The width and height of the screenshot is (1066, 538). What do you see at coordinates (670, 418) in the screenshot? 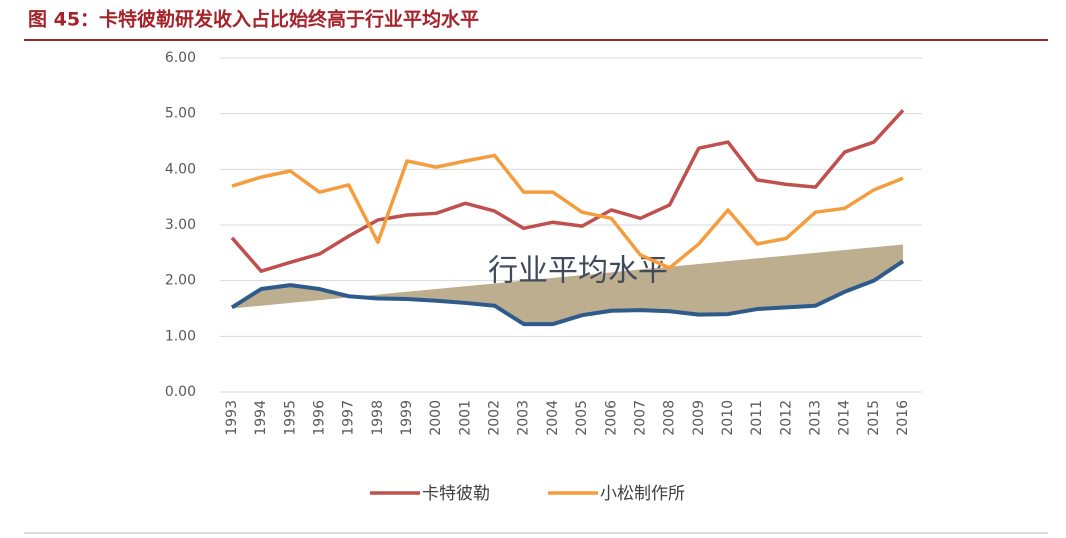
I see `x-tick-label: 2008` at bounding box center [670, 418].